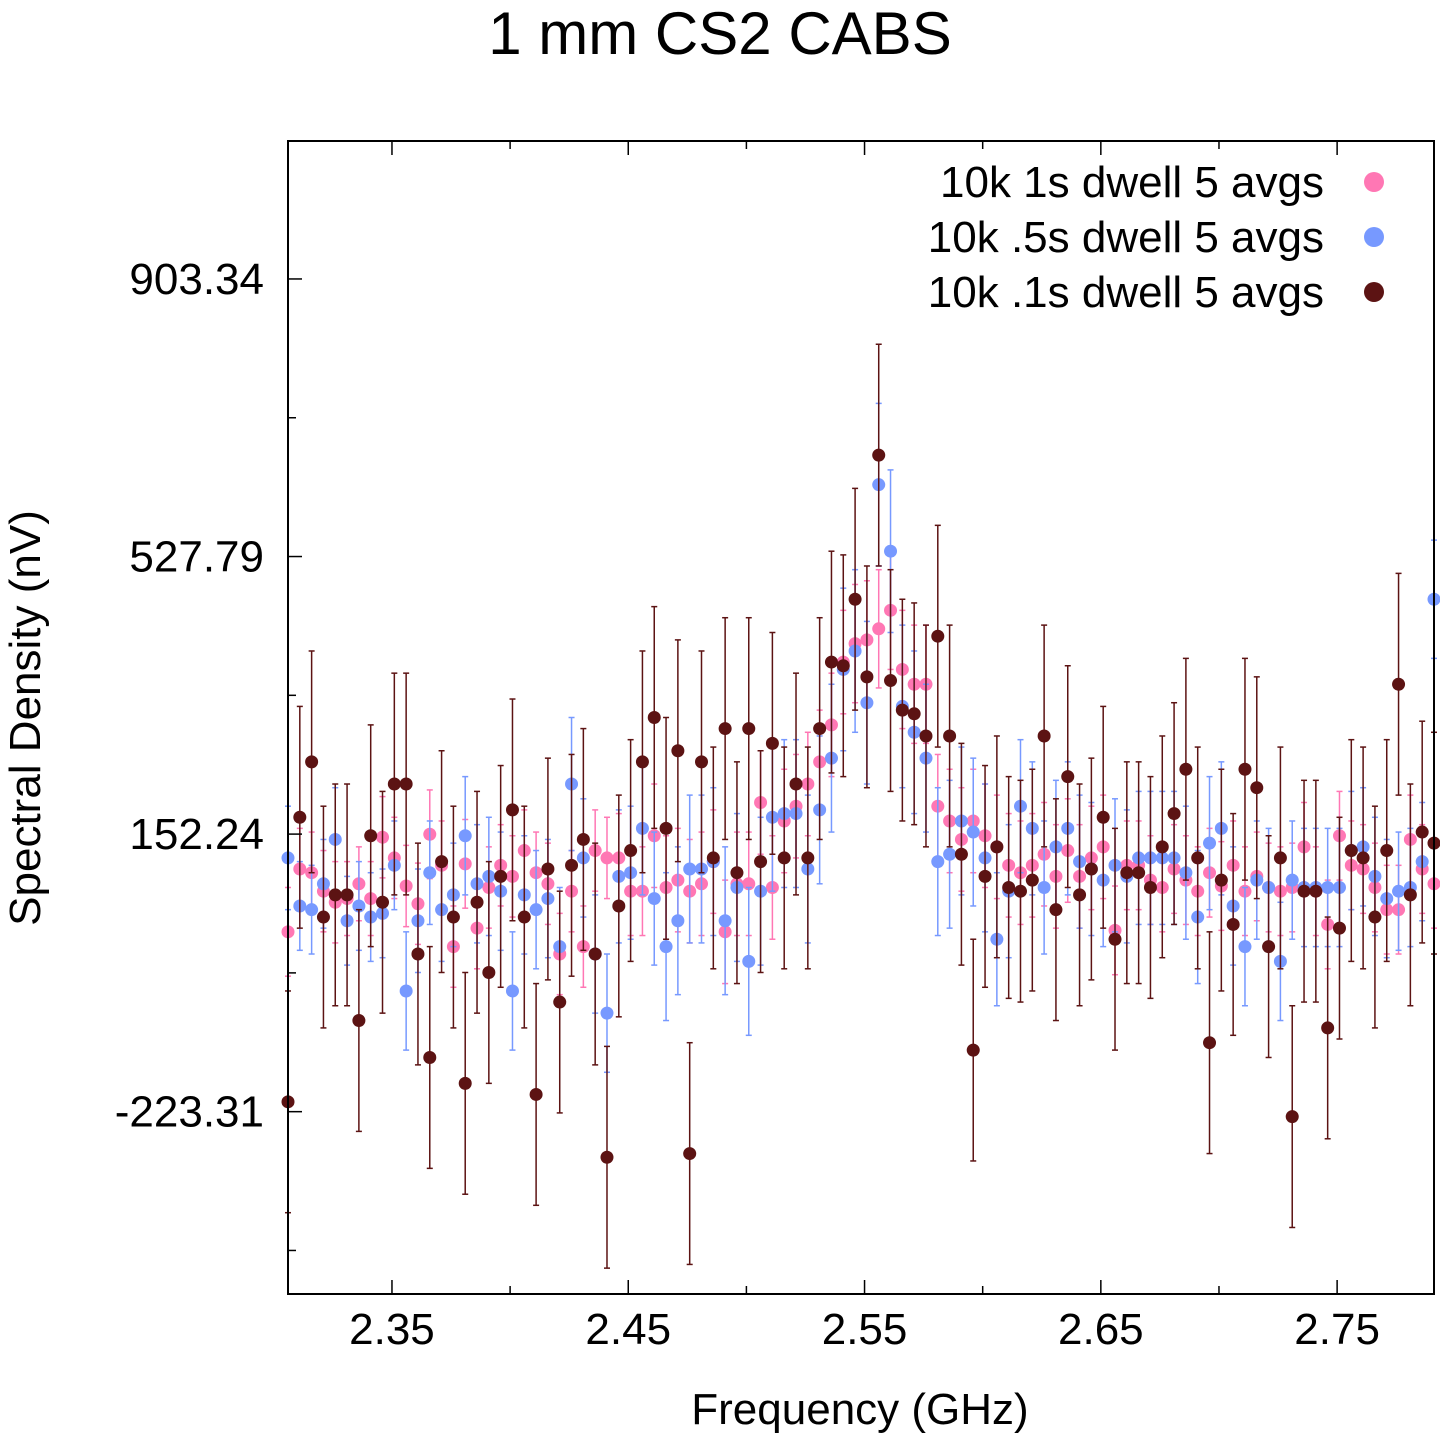 This screenshot has height=1440, width=1440. I want to click on x-tick-label: 2.65, so click(1101, 1329).